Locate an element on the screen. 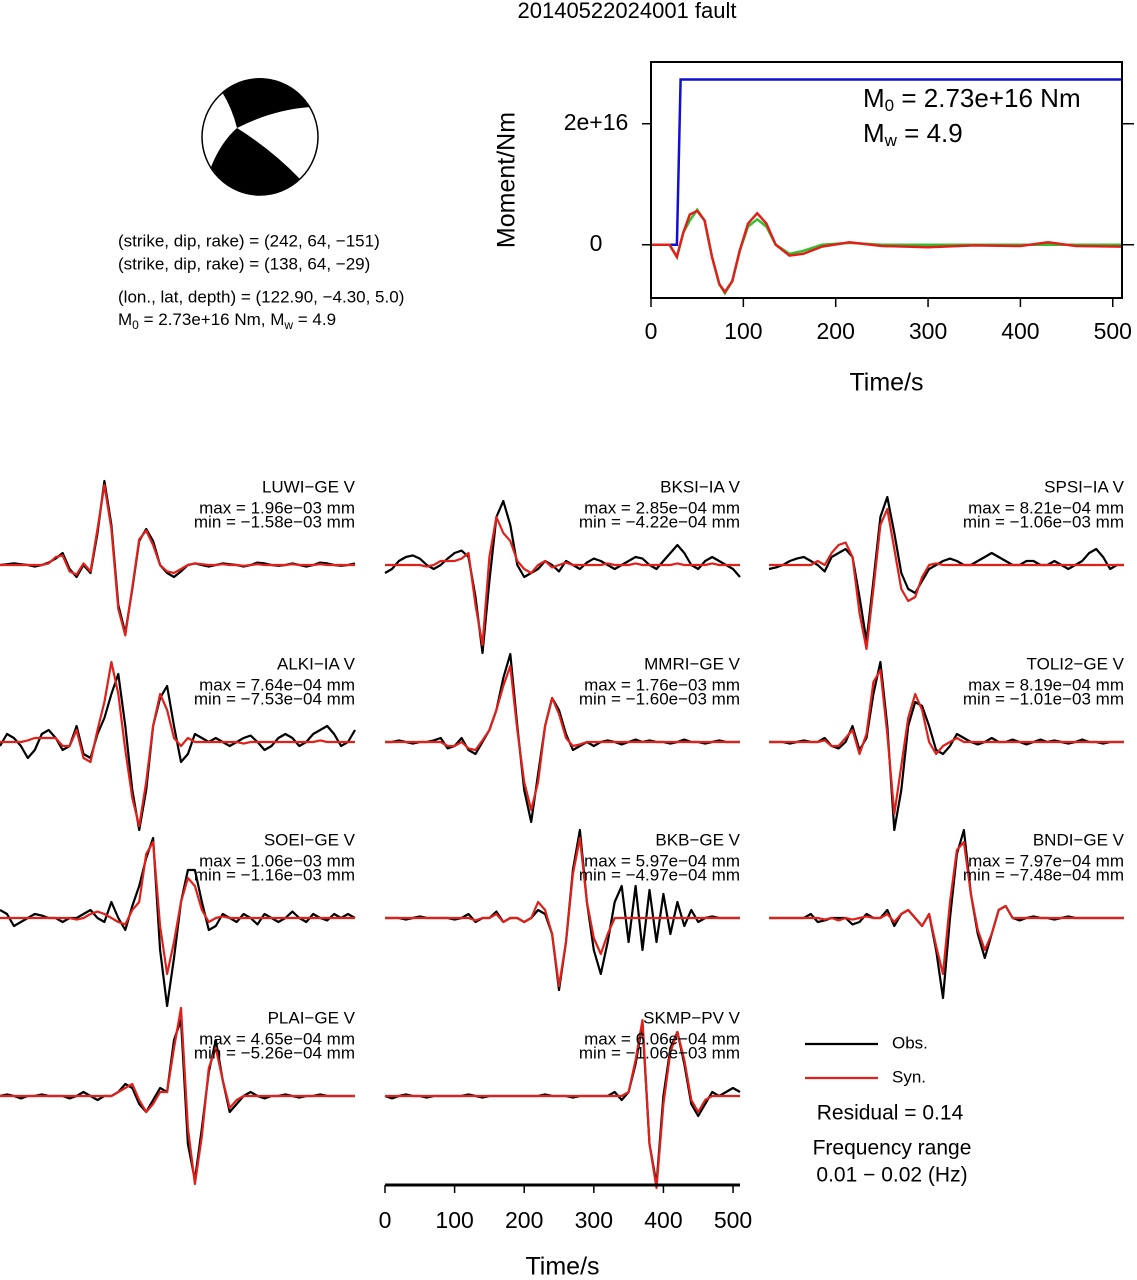 The width and height of the screenshot is (1137, 1280). max-label: max = 1.96e−03 mm is located at coordinates (277, 507).